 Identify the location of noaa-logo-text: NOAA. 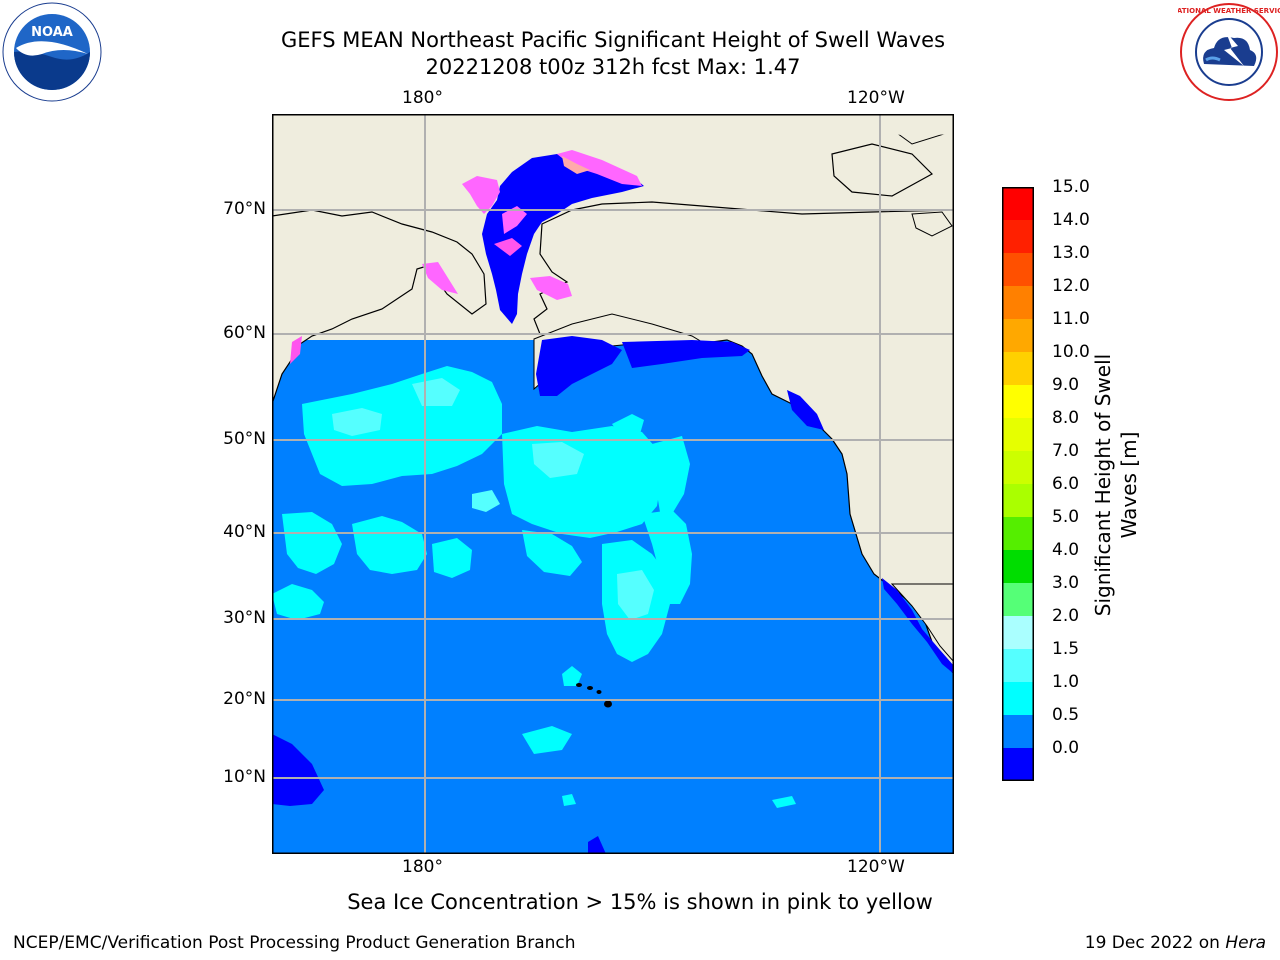
(52, 32).